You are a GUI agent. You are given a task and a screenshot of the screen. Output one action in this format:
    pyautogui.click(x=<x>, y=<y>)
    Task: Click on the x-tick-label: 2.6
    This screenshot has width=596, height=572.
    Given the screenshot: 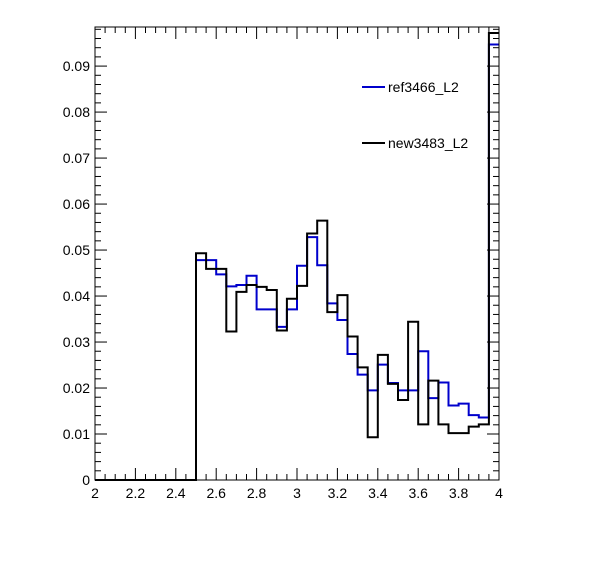 What is the action you would take?
    pyautogui.click(x=216, y=493)
    